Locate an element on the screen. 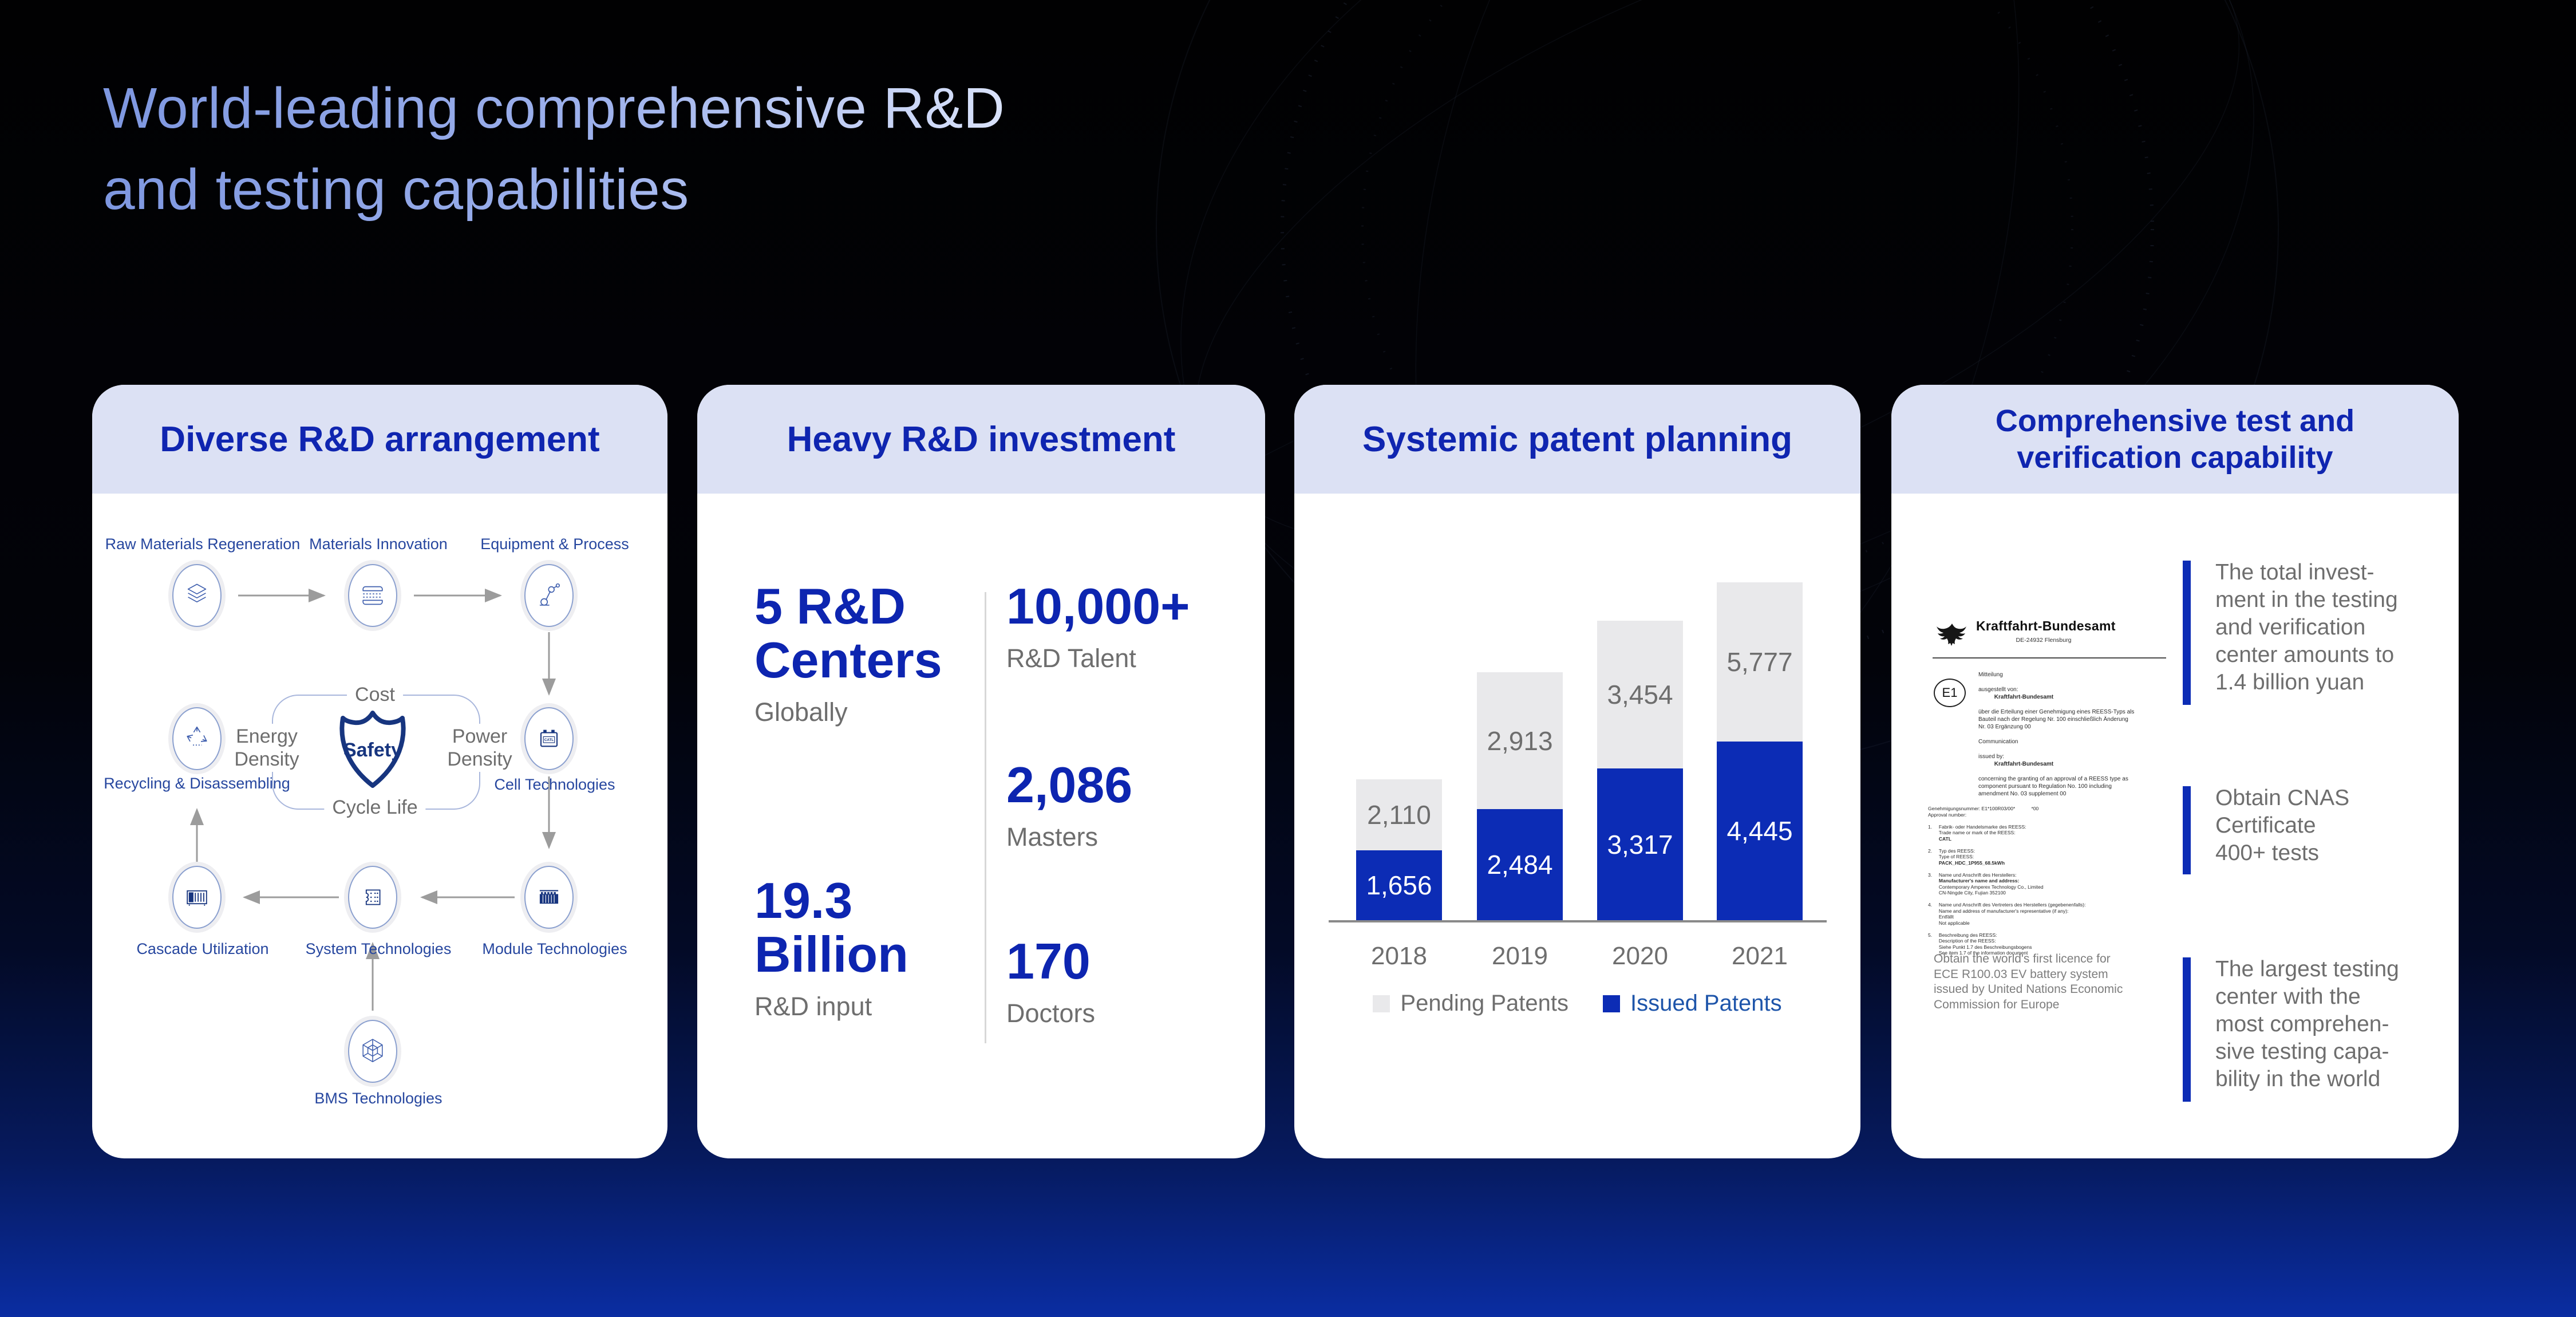 The width and height of the screenshot is (2576, 1317). certificate-line: Approval number: is located at coordinates (1947, 814).